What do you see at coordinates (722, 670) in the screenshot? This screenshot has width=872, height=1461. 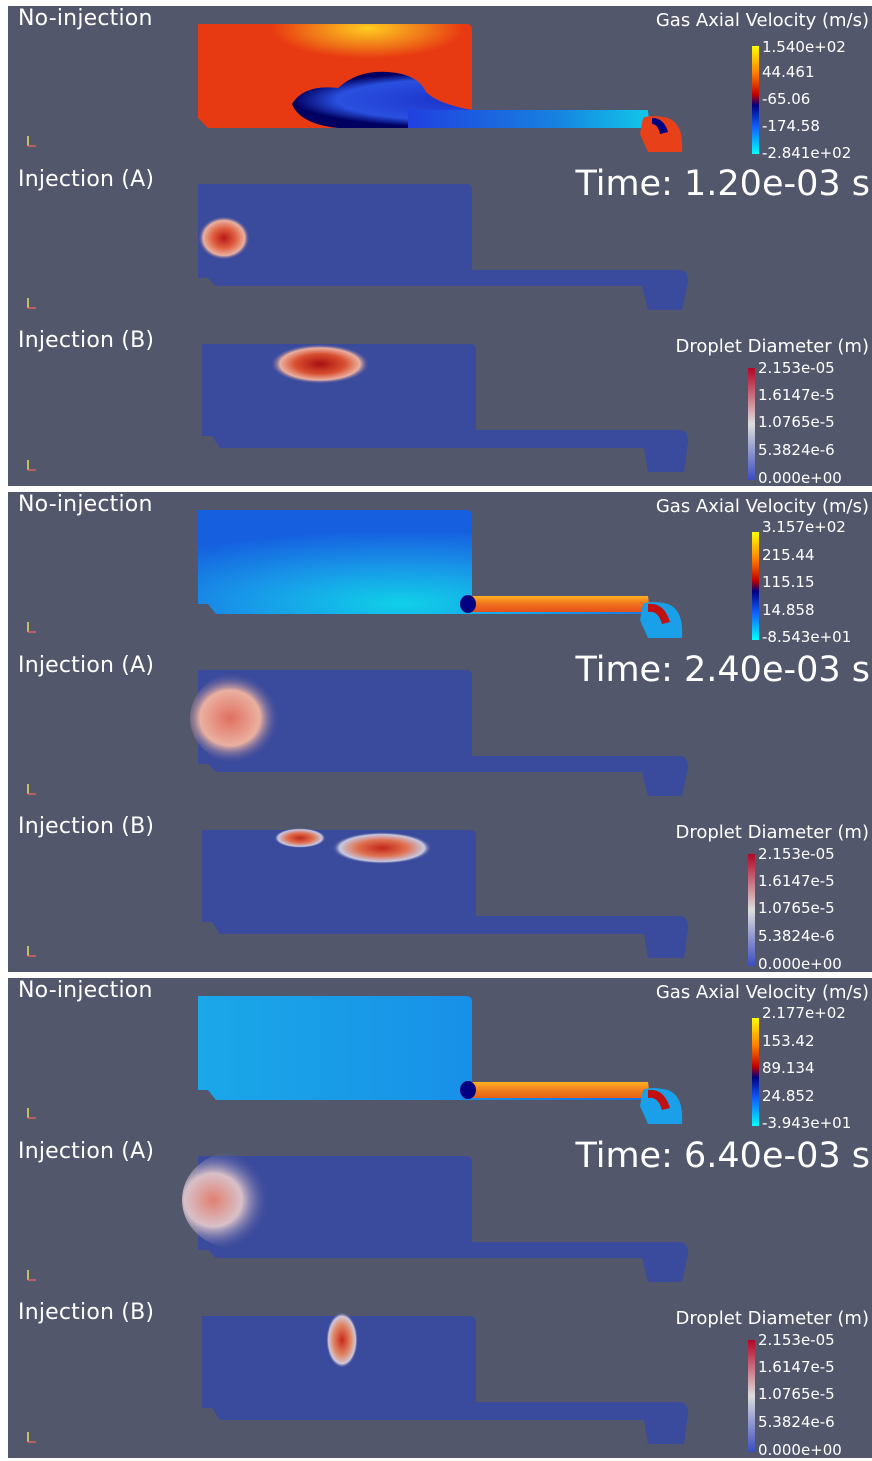 I see `time-readout: Time: 2.40e-03 s` at bounding box center [722, 670].